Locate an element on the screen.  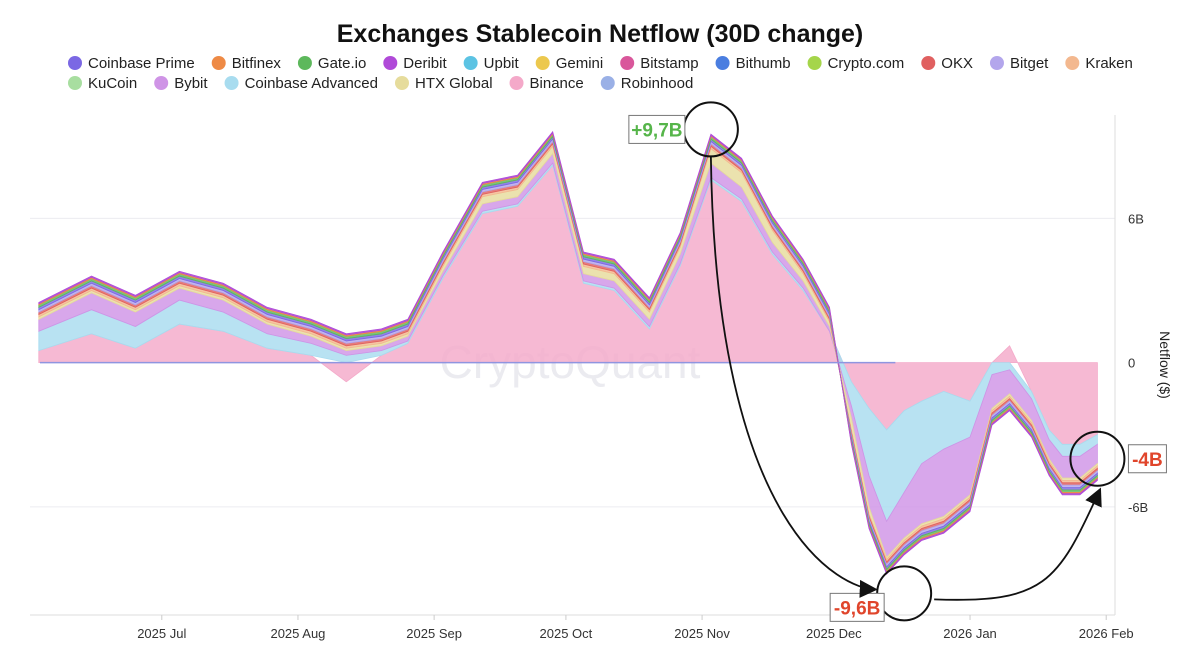
legend-item-gate-io: Gate.io is located at coordinates (331, 63).